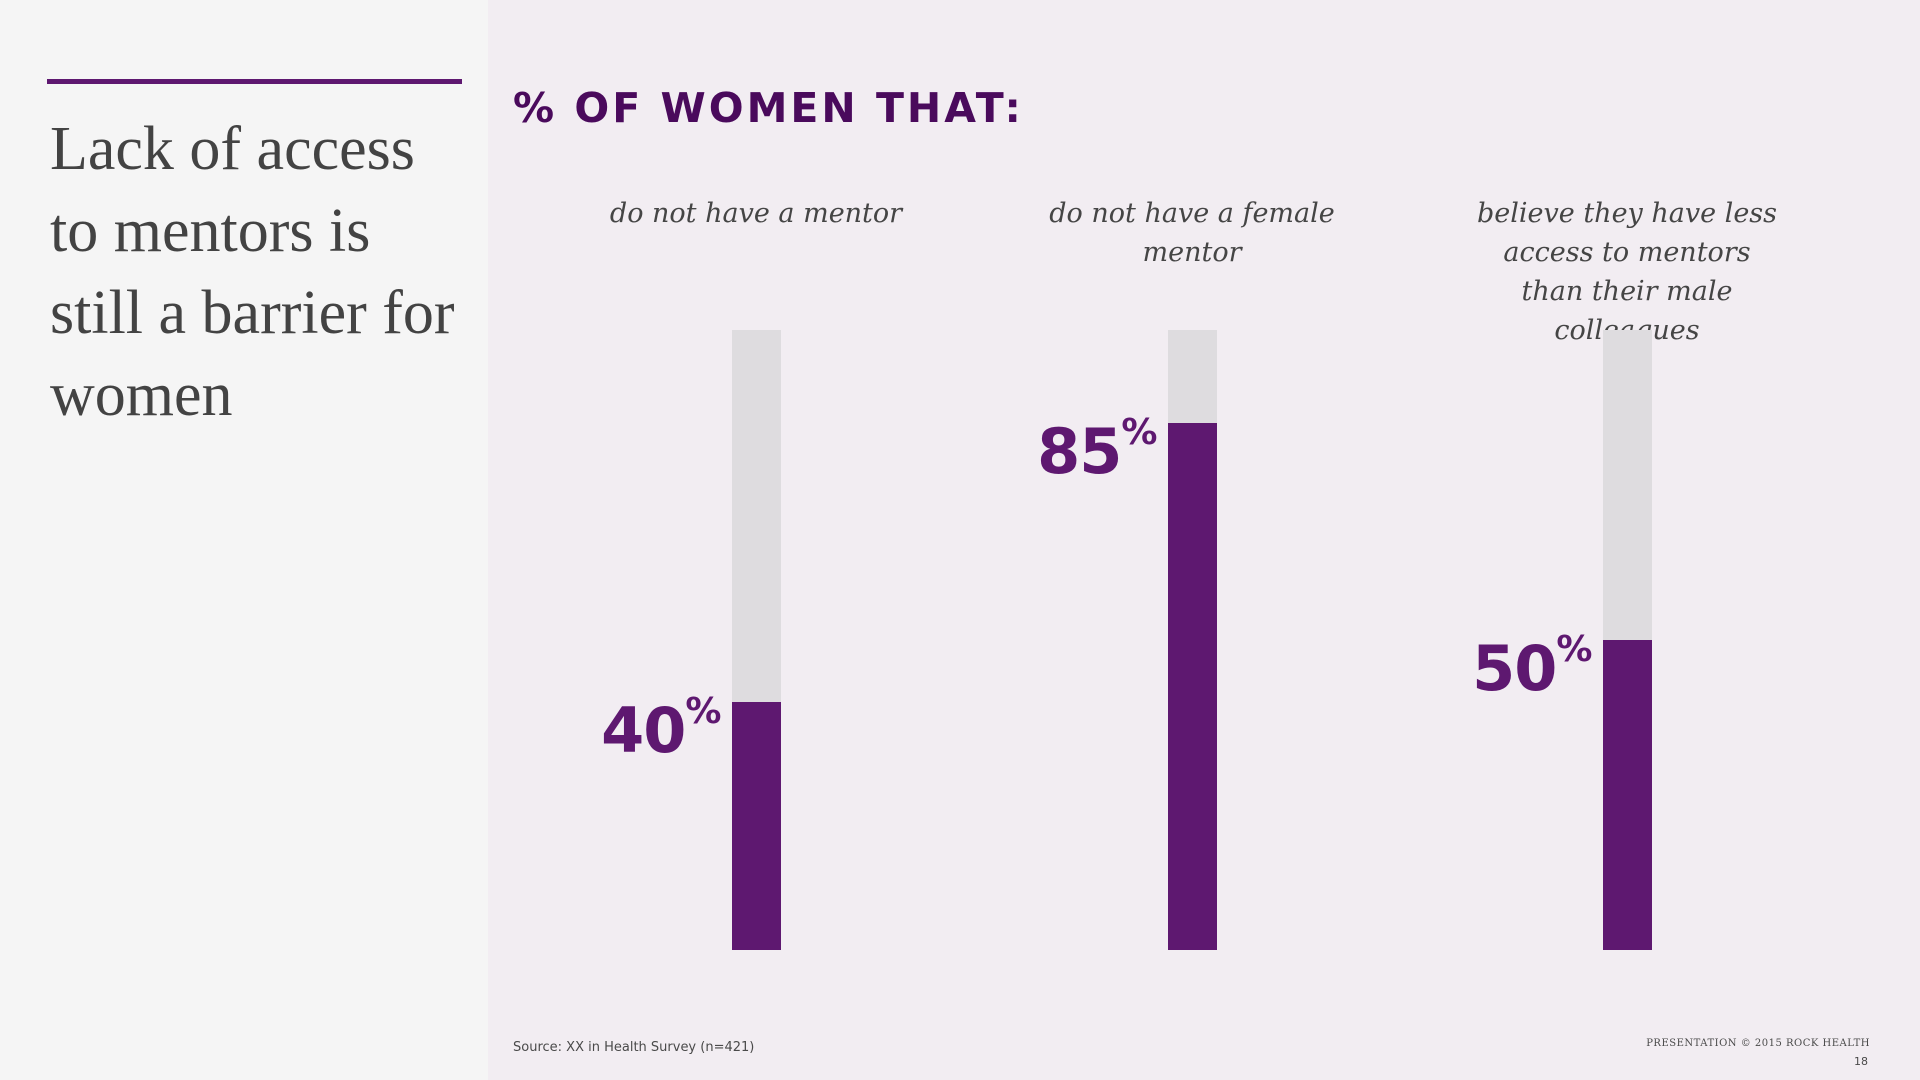  I want to click on data-label-value-1: 40, so click(643, 730).